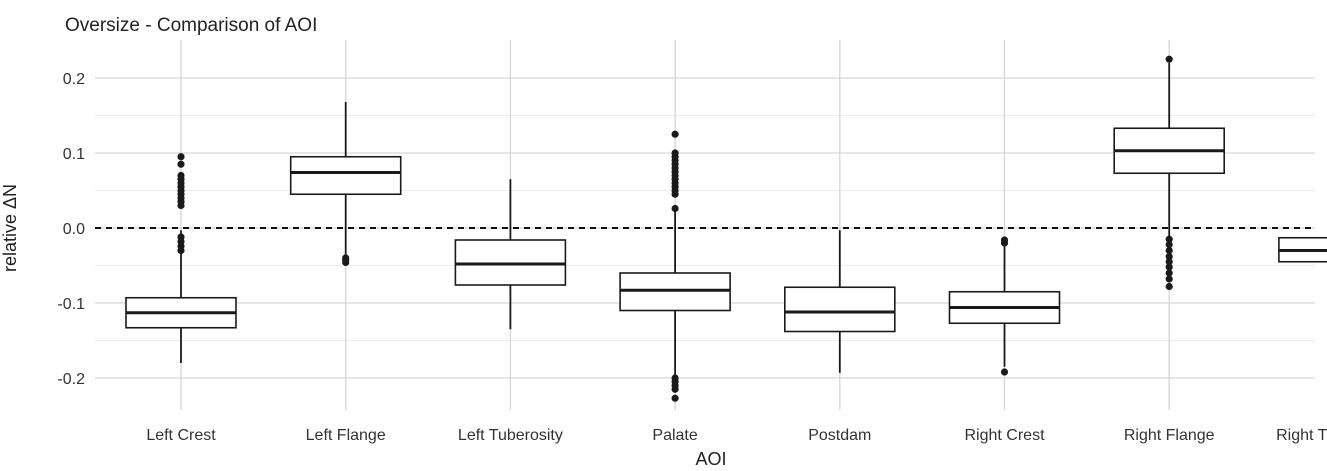  What do you see at coordinates (1169, 435) in the screenshot?
I see `x-tick-label: Right Flange` at bounding box center [1169, 435].